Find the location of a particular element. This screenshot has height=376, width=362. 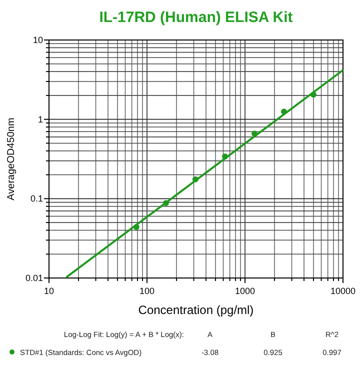

y-axis-title: AverageOD450nm is located at coordinates (11, 159).